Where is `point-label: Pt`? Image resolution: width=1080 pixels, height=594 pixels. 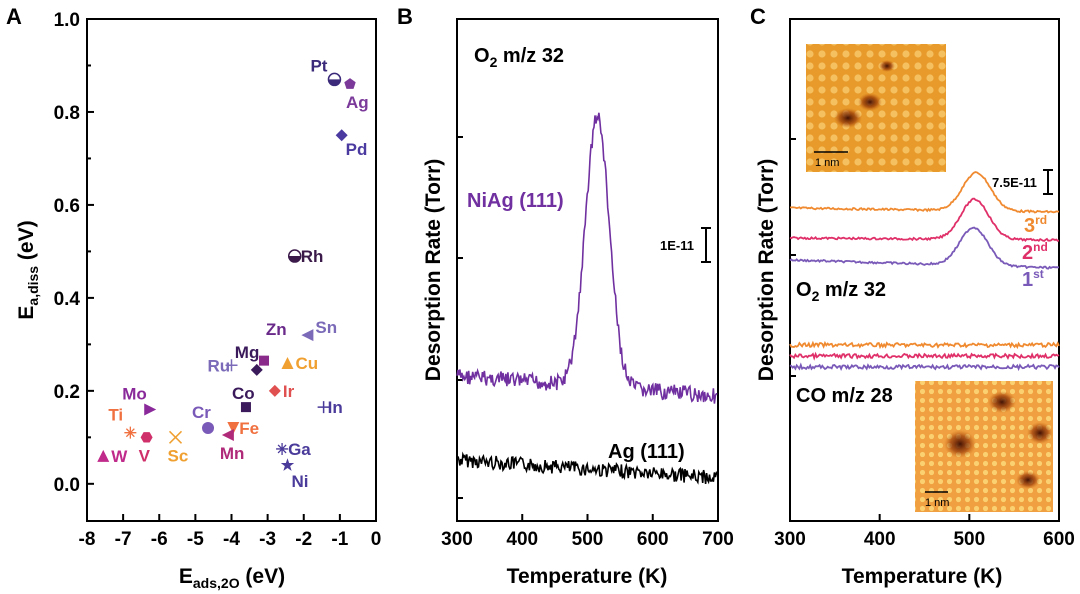 point-label: Pt is located at coordinates (318, 65).